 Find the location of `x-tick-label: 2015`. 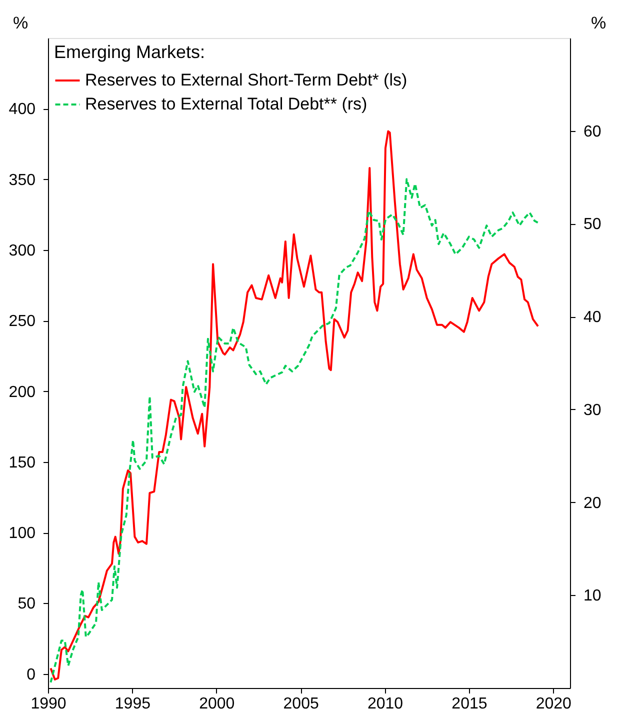

x-tick-label: 2015 is located at coordinates (470, 704).